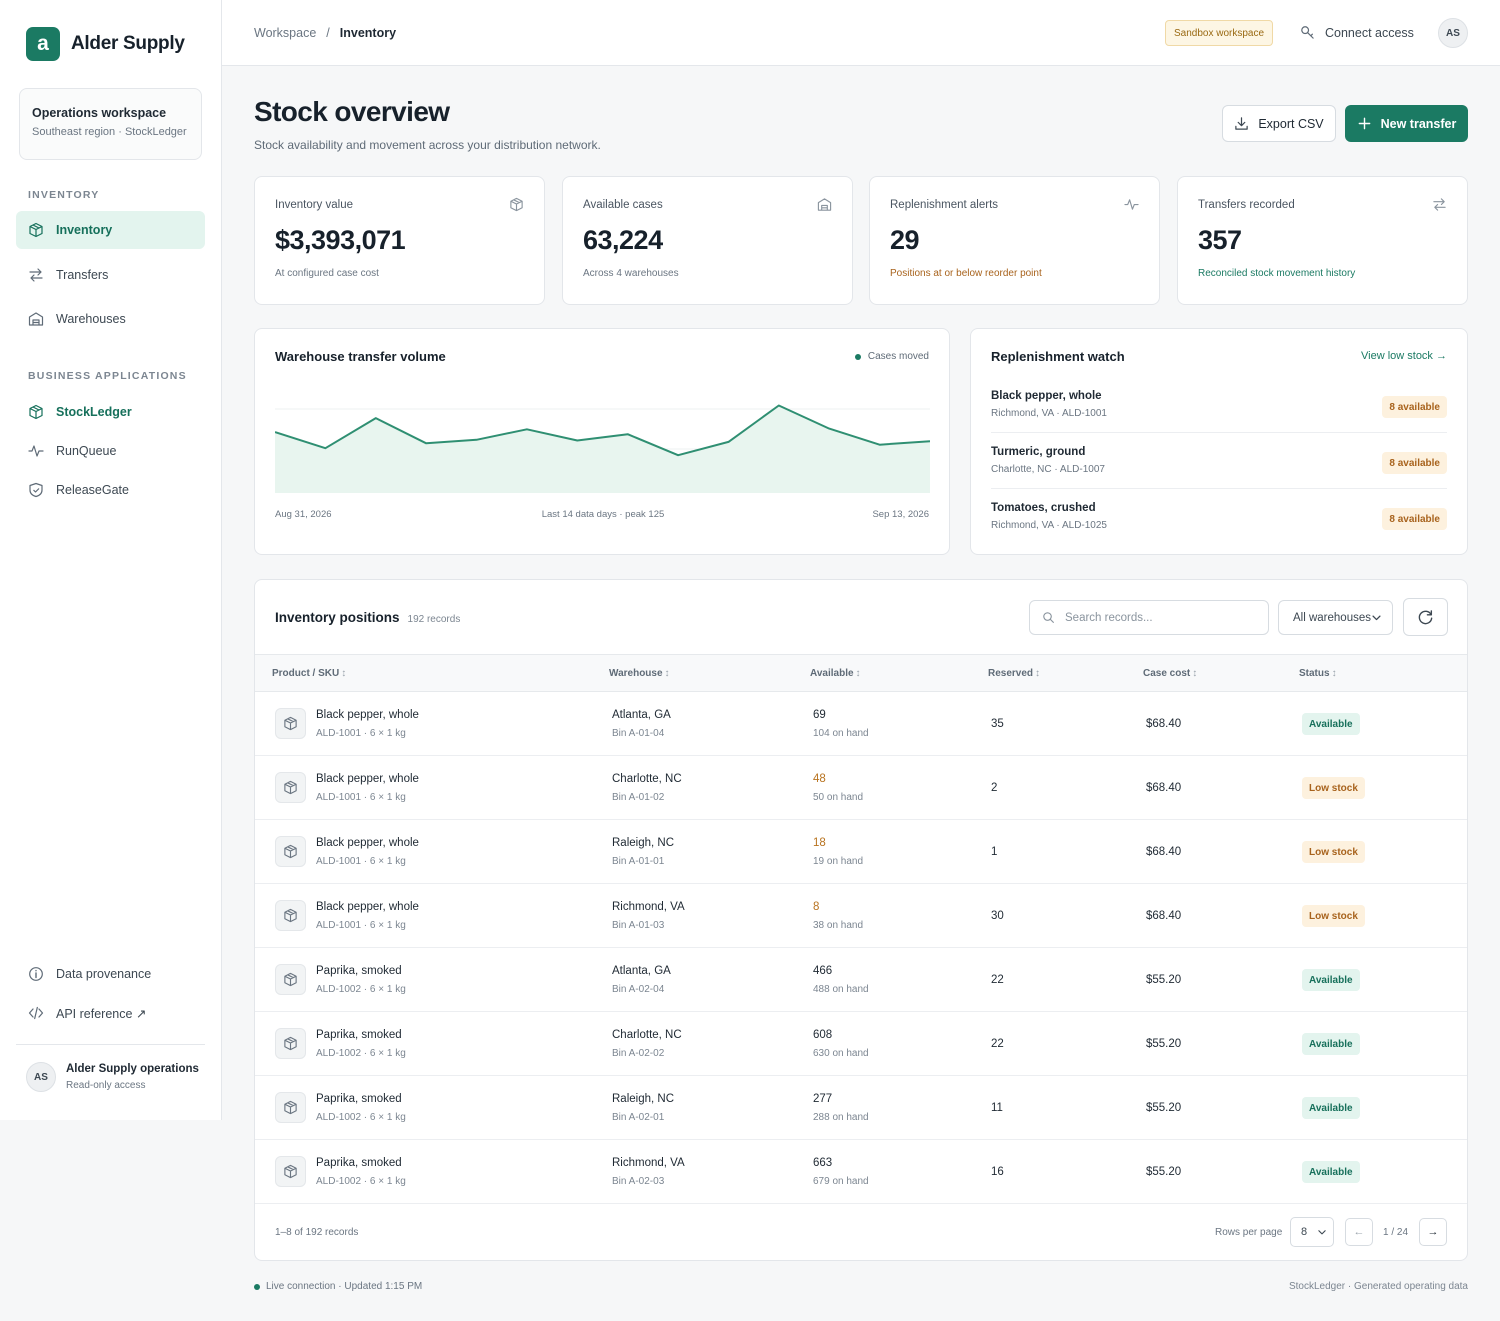 The height and width of the screenshot is (1321, 1500). Describe the element at coordinates (110, 275) in the screenshot. I see `sidebar-item-transfers: Transfers` at that location.